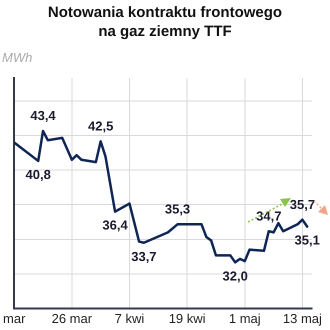 The width and height of the screenshot is (330, 330). Describe the element at coordinates (38, 174) in the screenshot. I see `data-label: 40,8` at that location.